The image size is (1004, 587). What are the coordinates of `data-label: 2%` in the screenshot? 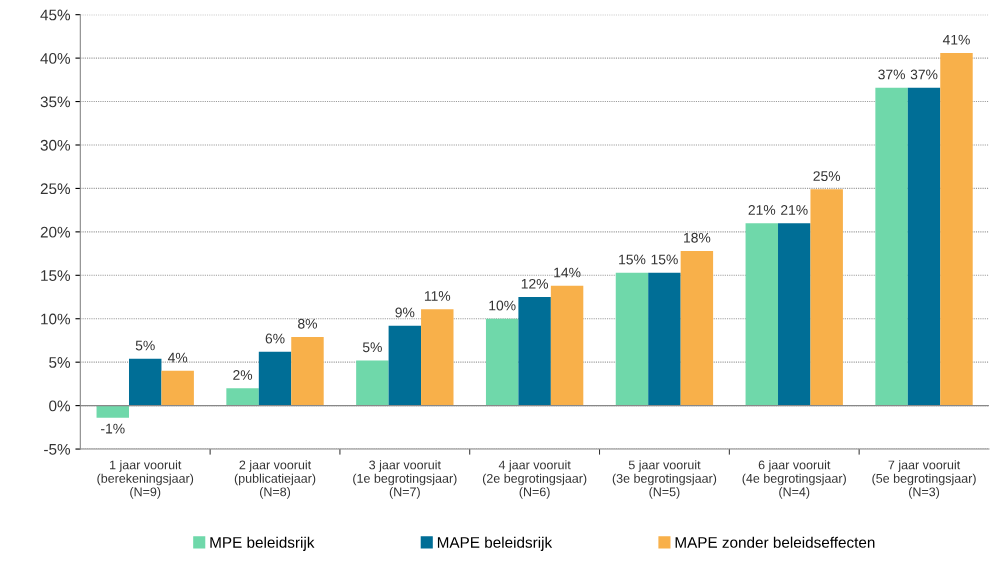 It's located at (243, 375).